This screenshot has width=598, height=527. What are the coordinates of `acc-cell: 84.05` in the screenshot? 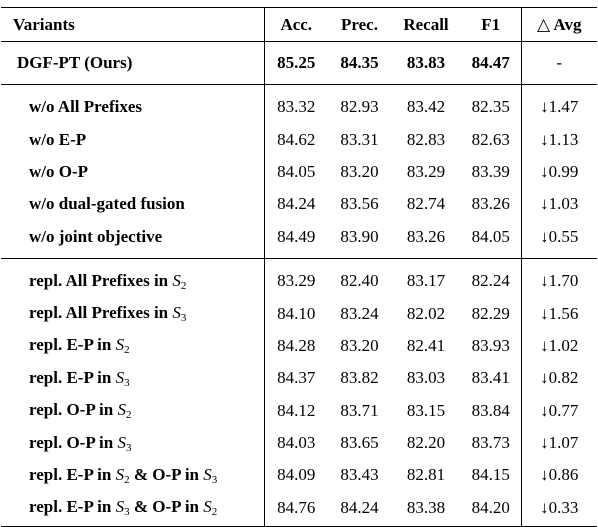 It's located at (296, 171).